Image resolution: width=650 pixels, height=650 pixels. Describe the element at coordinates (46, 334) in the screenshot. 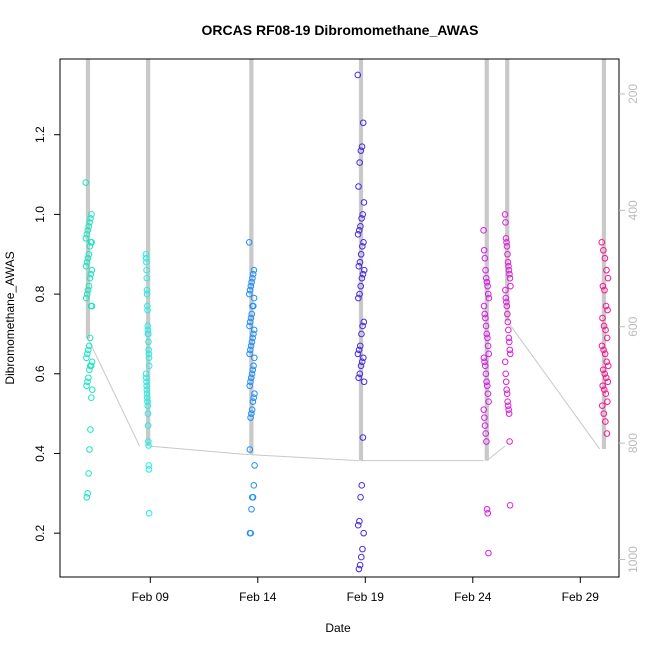

I see `y-axis: 0.2 0.4 0.6 0.8 1.0 1.2` at that location.